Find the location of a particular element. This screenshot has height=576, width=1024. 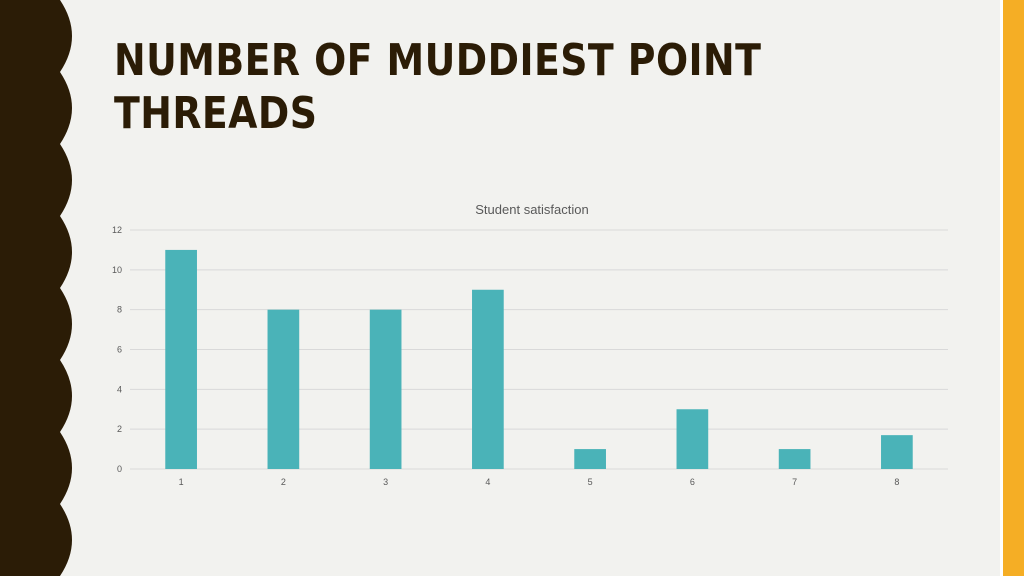

y-tick-label: 4 is located at coordinates (119, 389).